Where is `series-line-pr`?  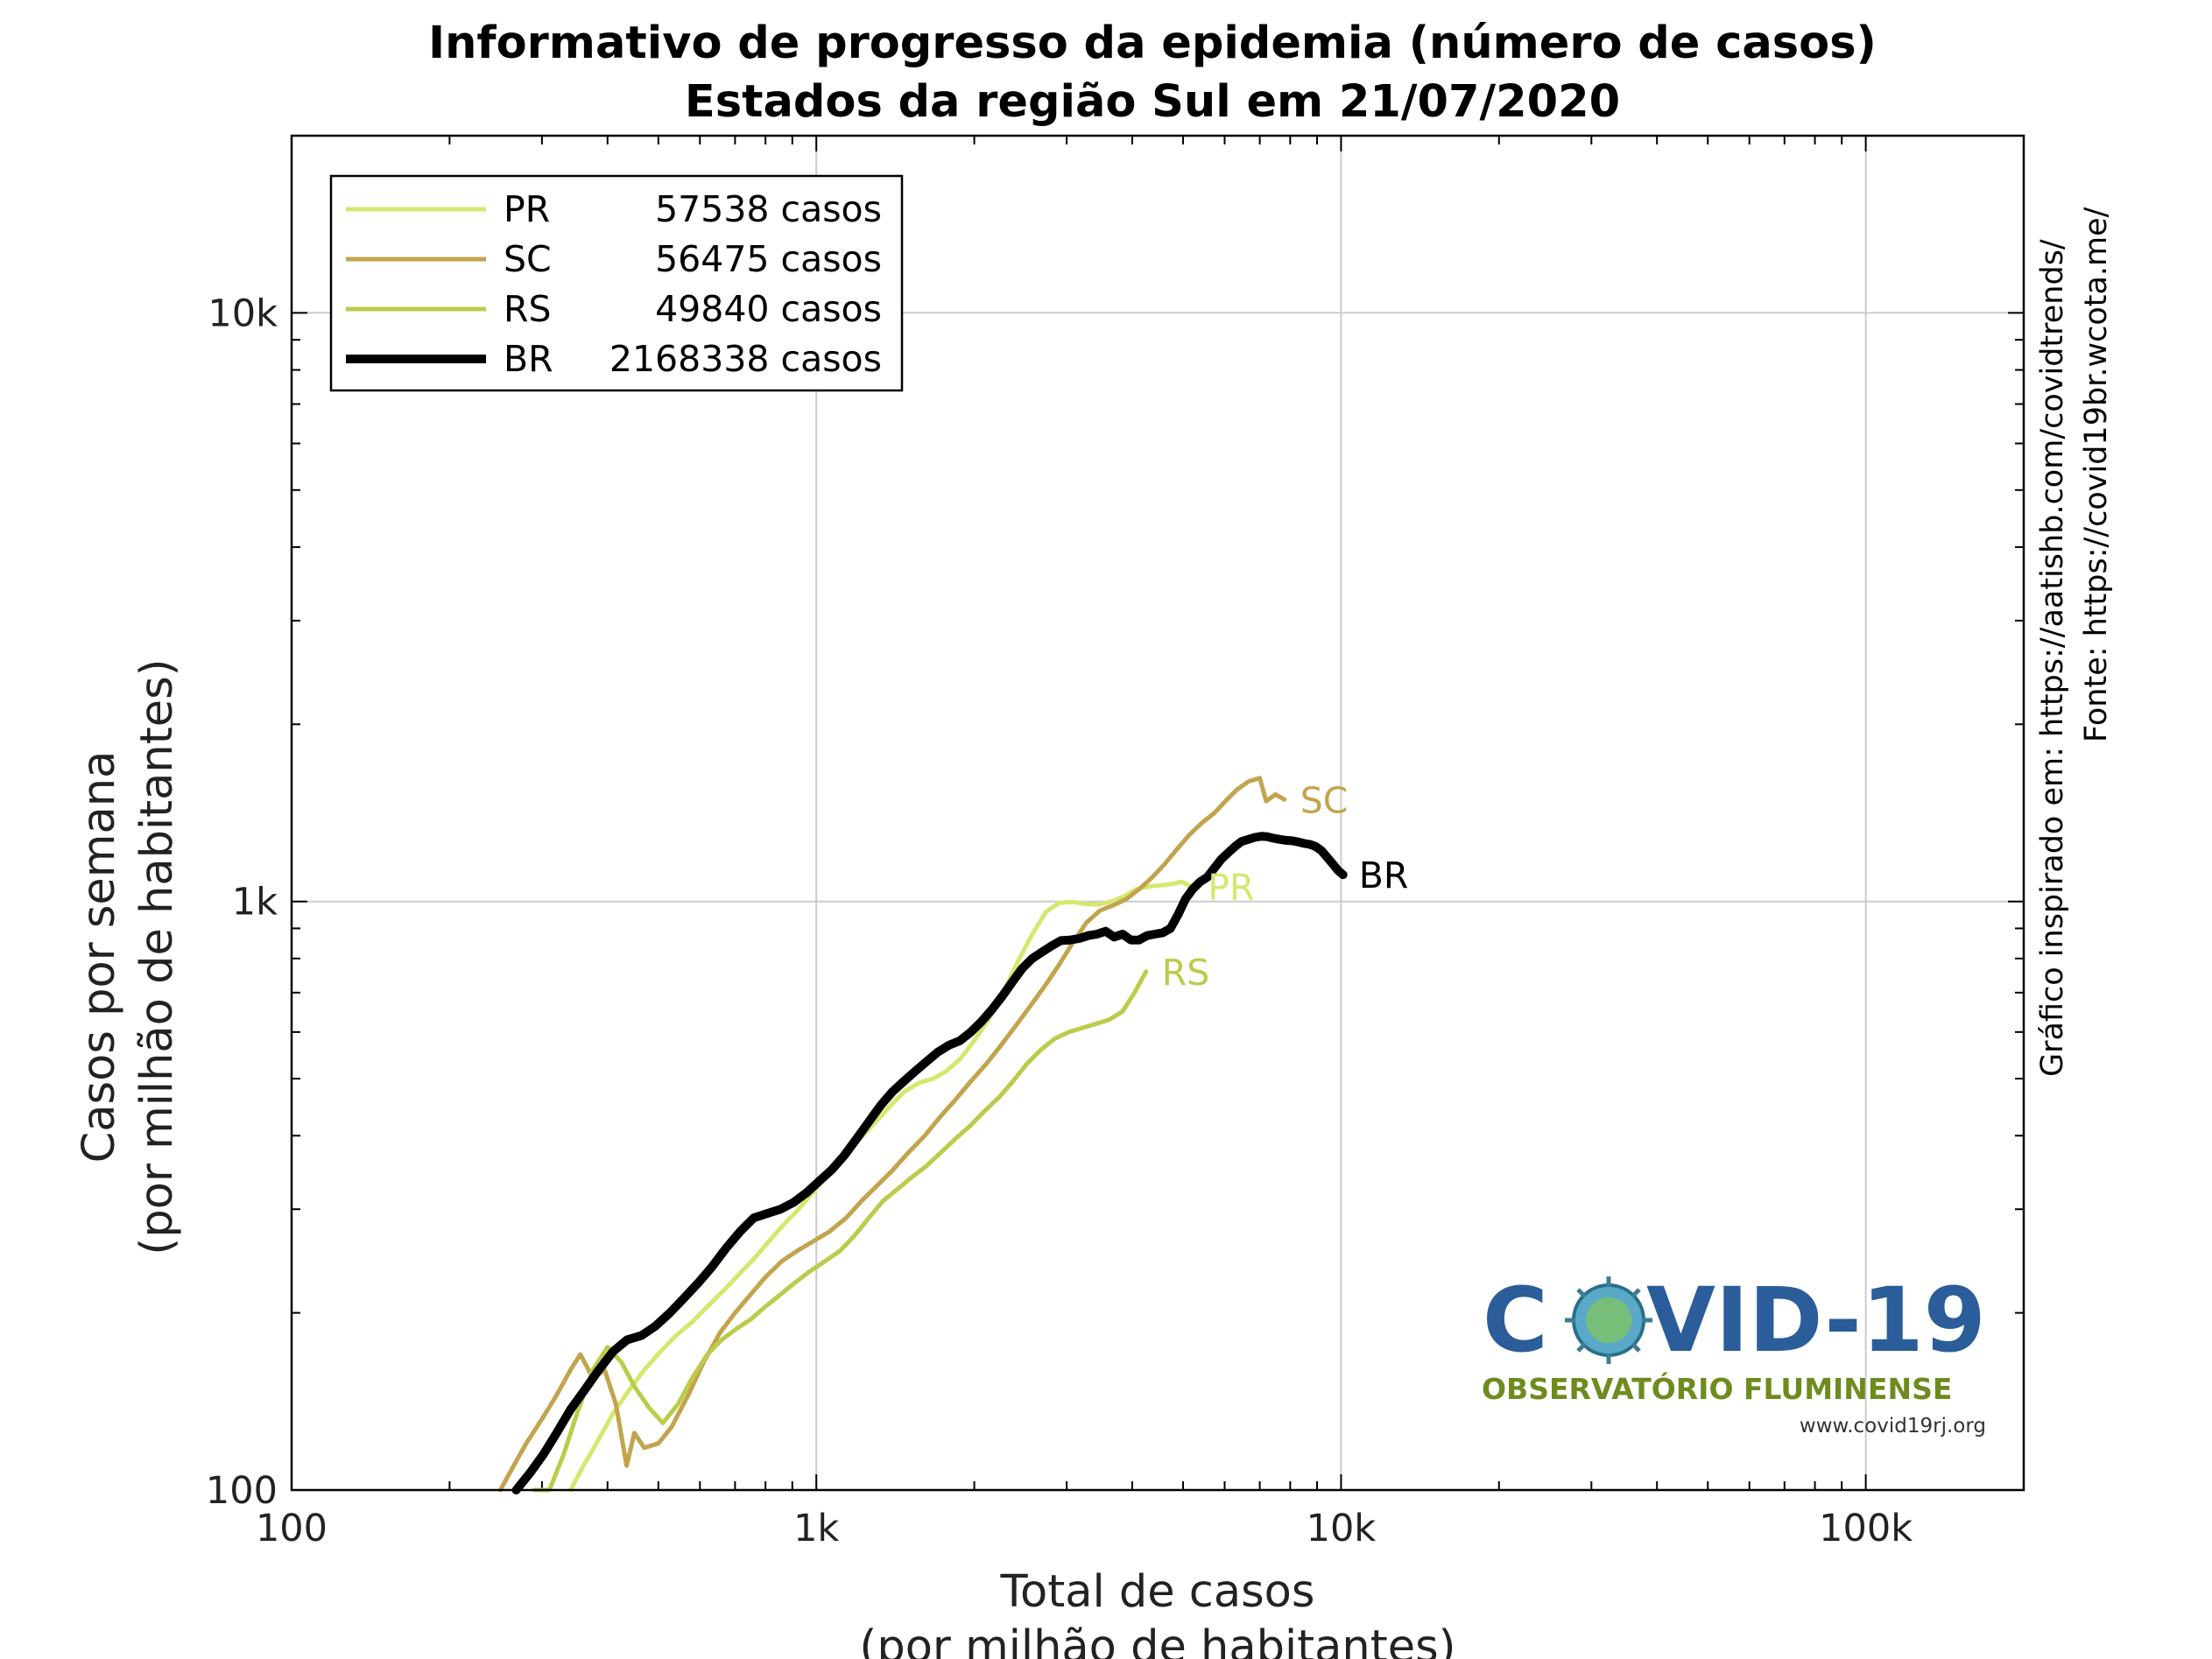 series-line-pr is located at coordinates (881, 1186).